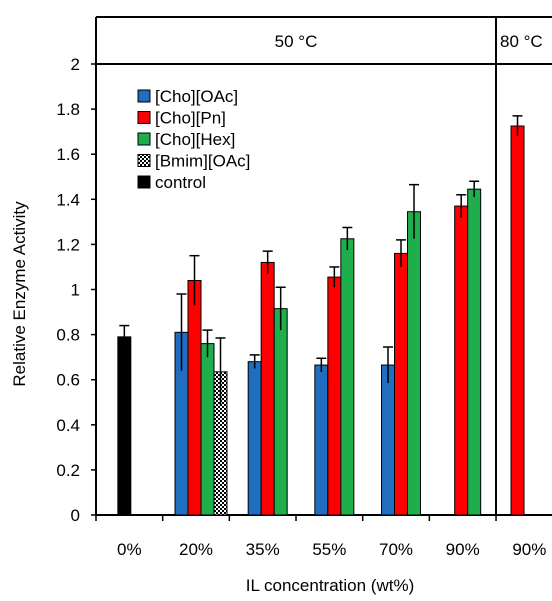 The height and width of the screenshot is (601, 552). Describe the element at coordinates (75, 290) in the screenshot. I see `y-tick-label: 1` at that location.